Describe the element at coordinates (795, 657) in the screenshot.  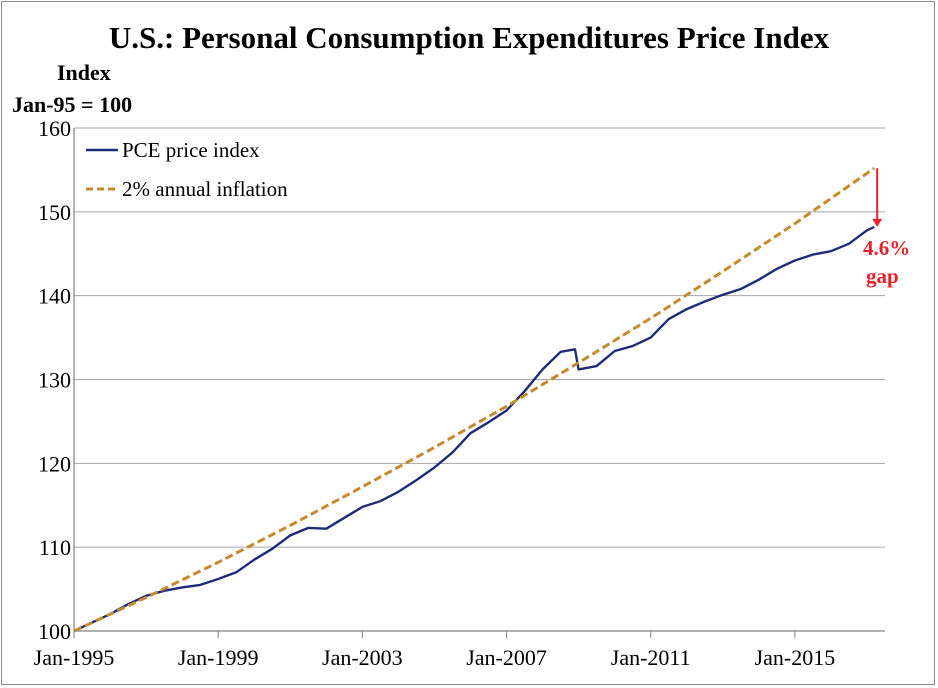
I see `x-tick-label: Jan-2015` at that location.